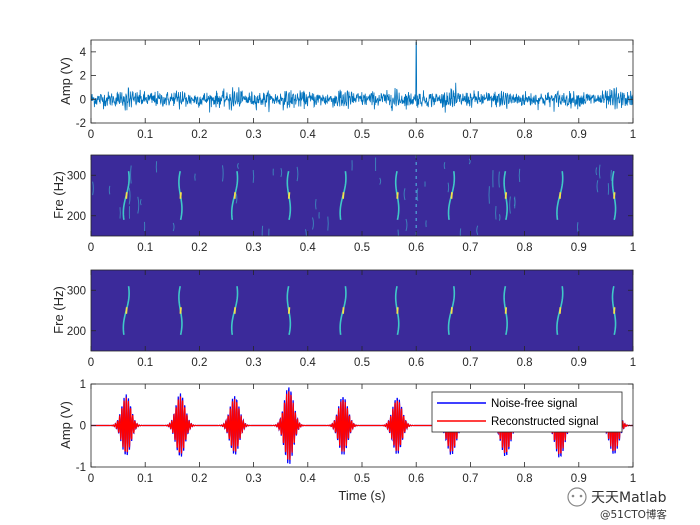 Image resolution: width=700 pixels, height=525 pixels. I want to click on y-tick-label: 200, so click(76, 332).